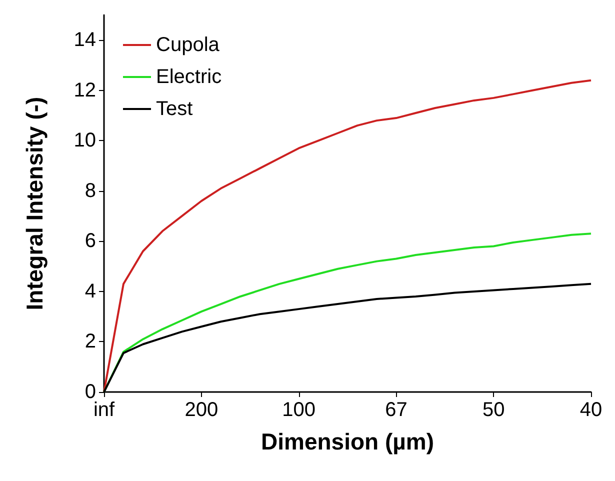  What do you see at coordinates (299, 410) in the screenshot?
I see `x-tick-label: 100` at bounding box center [299, 410].